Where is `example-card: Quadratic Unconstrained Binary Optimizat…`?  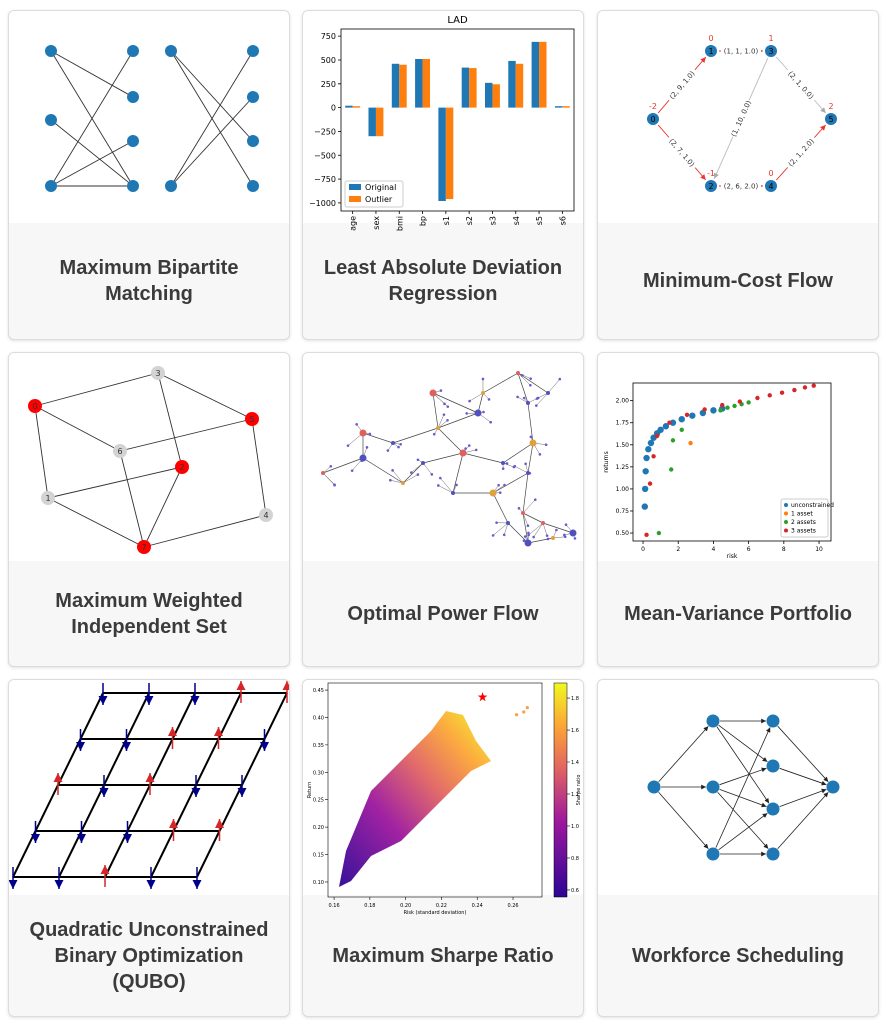 example-card: Quadratic Unconstrained Binary Optimizat… is located at coordinates (149, 848).